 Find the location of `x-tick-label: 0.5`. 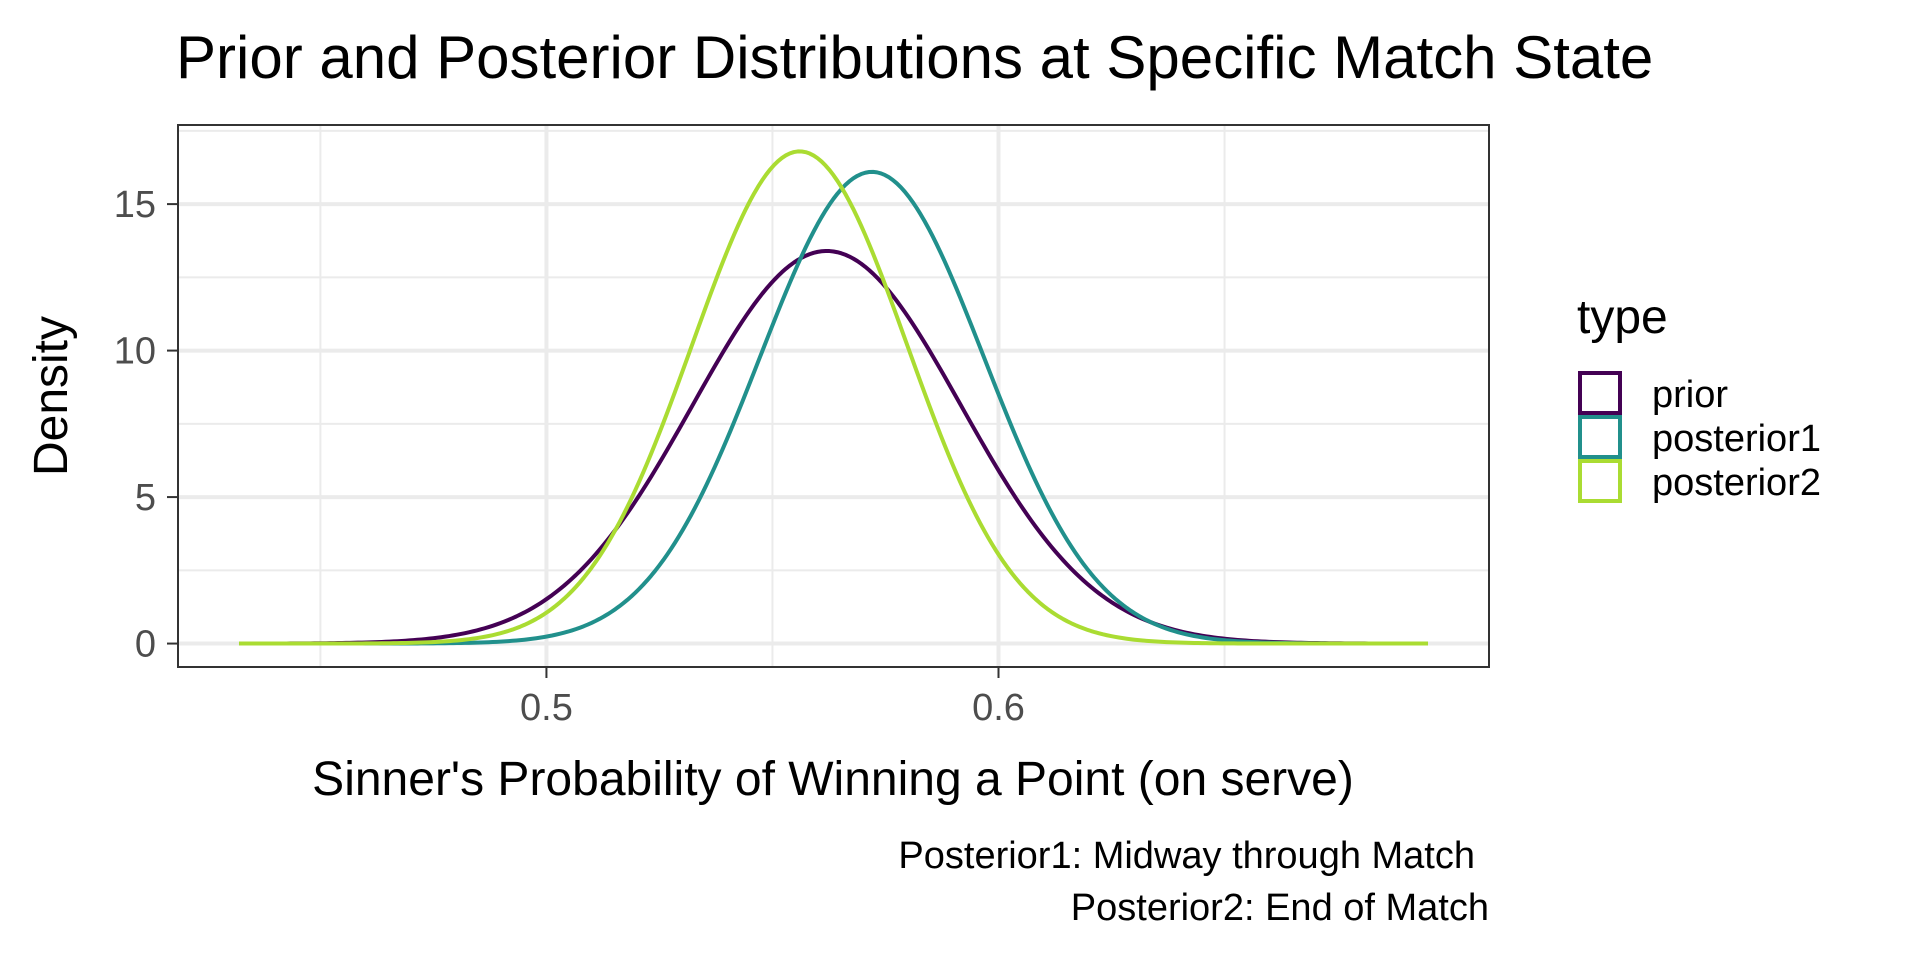

x-tick-label: 0.5 is located at coordinates (546, 708).